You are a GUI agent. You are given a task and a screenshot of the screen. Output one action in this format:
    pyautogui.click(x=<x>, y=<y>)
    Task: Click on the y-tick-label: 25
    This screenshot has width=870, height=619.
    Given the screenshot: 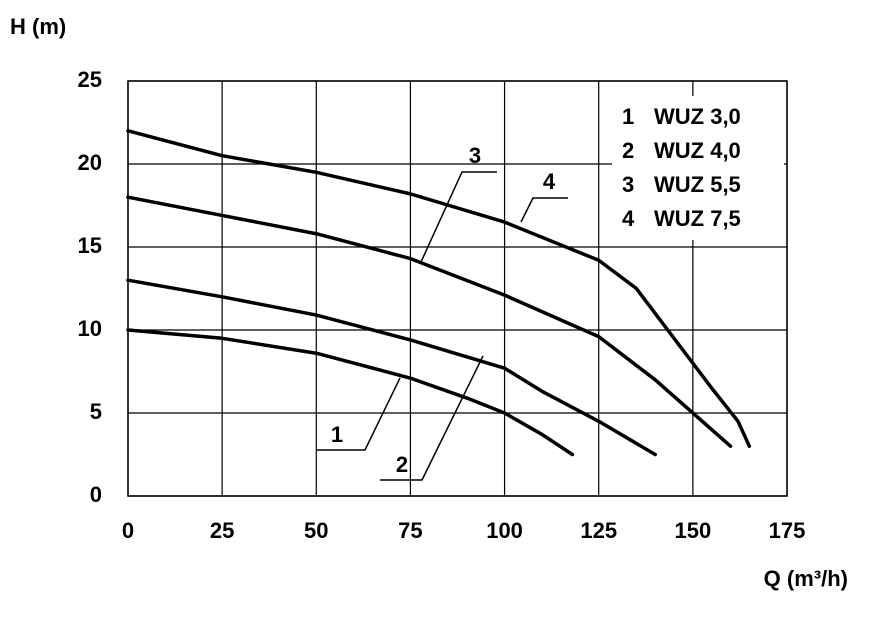 What is the action you would take?
    pyautogui.click(x=90, y=79)
    